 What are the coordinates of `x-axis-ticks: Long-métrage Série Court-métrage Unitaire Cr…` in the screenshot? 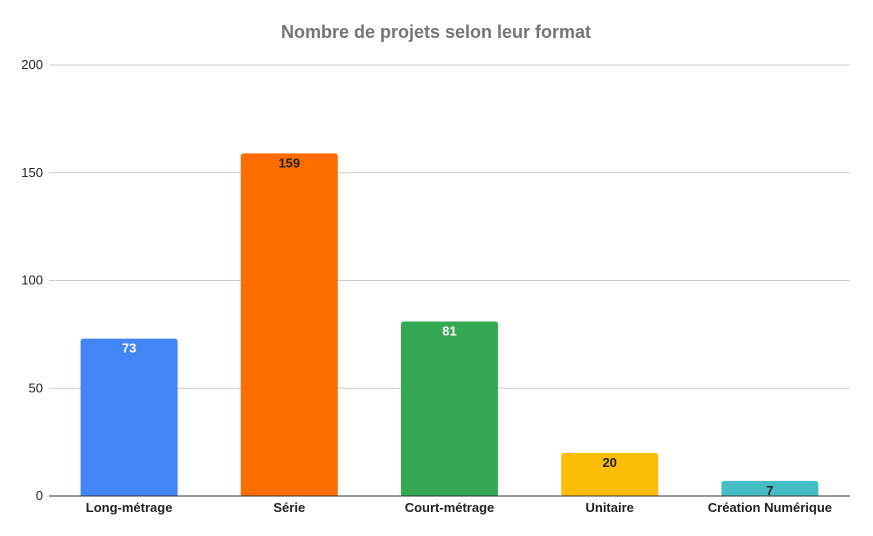 It's located at (459, 507).